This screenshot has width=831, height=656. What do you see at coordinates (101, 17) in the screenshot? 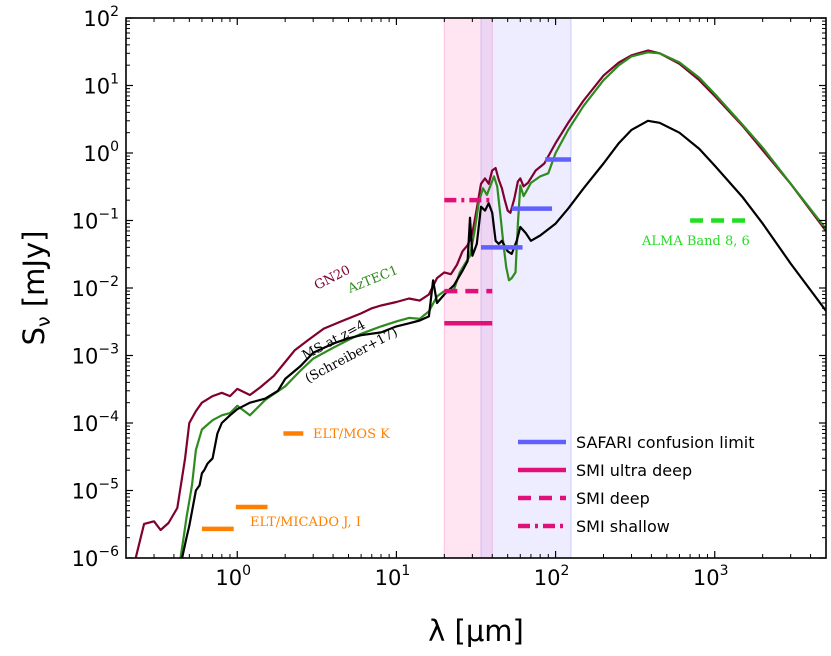
I see `y-tick-label: 10²` at bounding box center [101, 17].